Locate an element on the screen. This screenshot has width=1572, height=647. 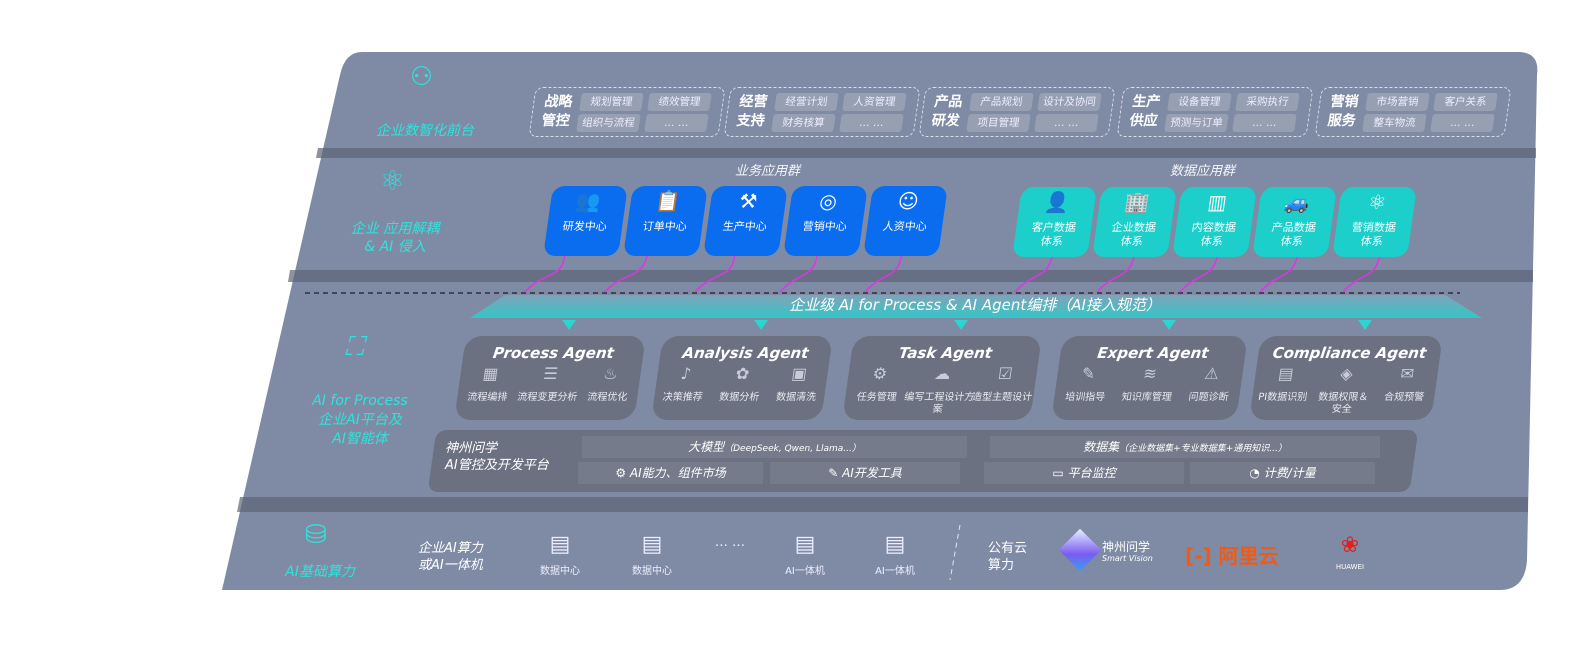
huawei-name: HUAWEI is located at coordinates (1350, 567).